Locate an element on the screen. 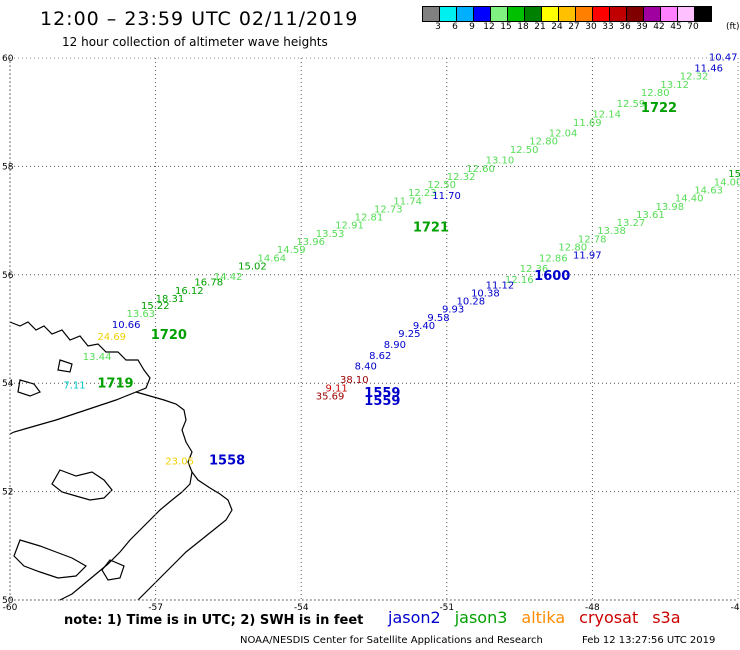  lat-tick-label: 52 is located at coordinates (7, 493).